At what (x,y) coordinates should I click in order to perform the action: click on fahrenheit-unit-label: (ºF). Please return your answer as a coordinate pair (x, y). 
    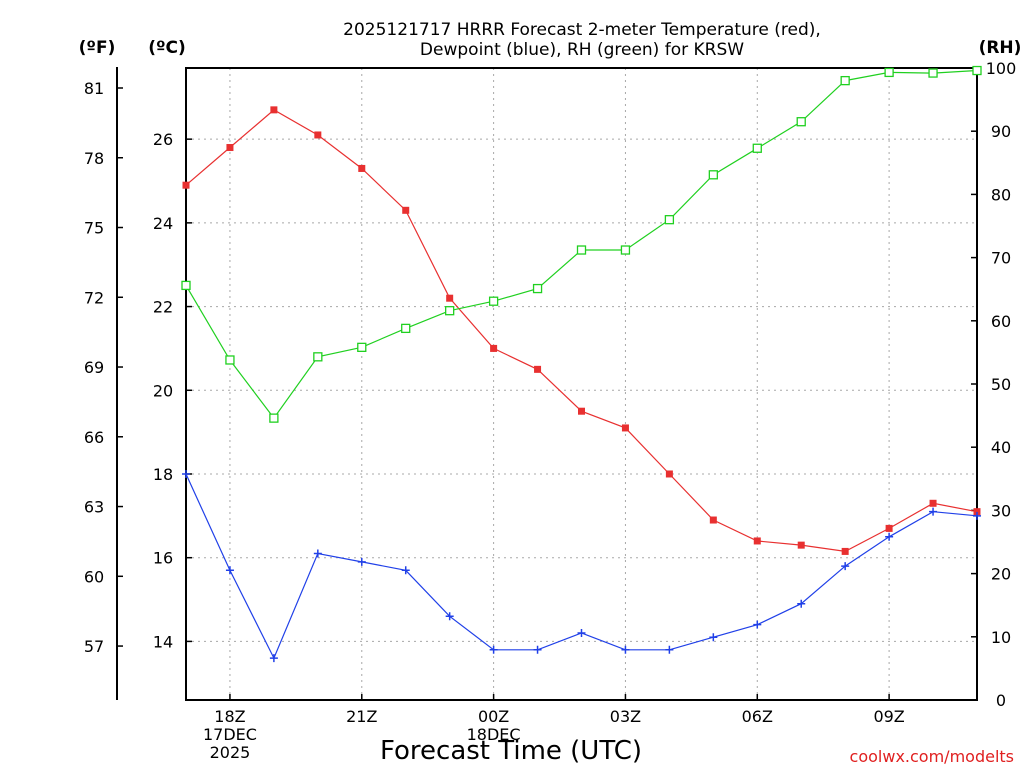
    Looking at the image, I should click on (97, 48).